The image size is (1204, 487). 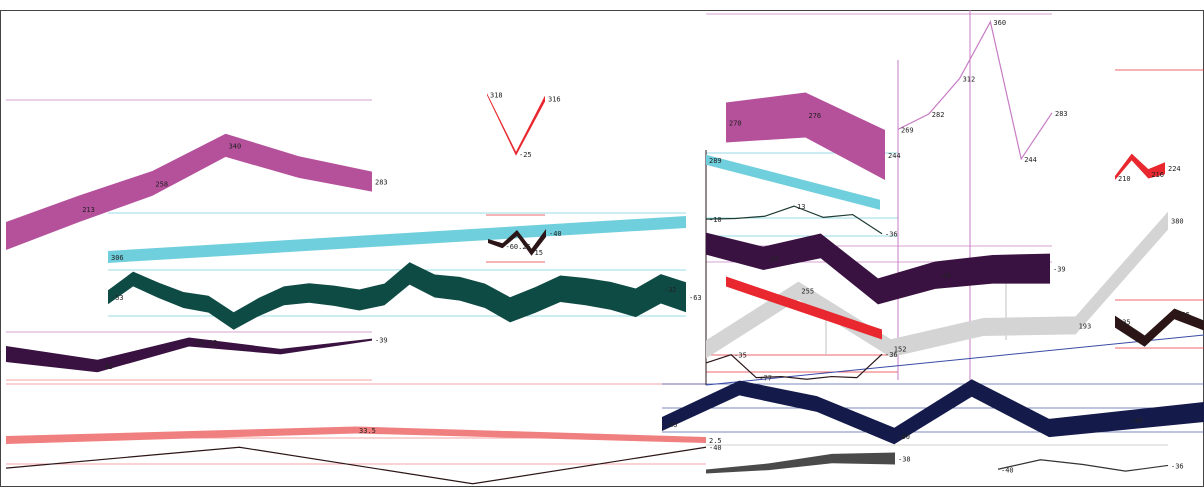 What do you see at coordinates (204, 343) in the screenshot?
I see `data-label: -50.25` at bounding box center [204, 343].